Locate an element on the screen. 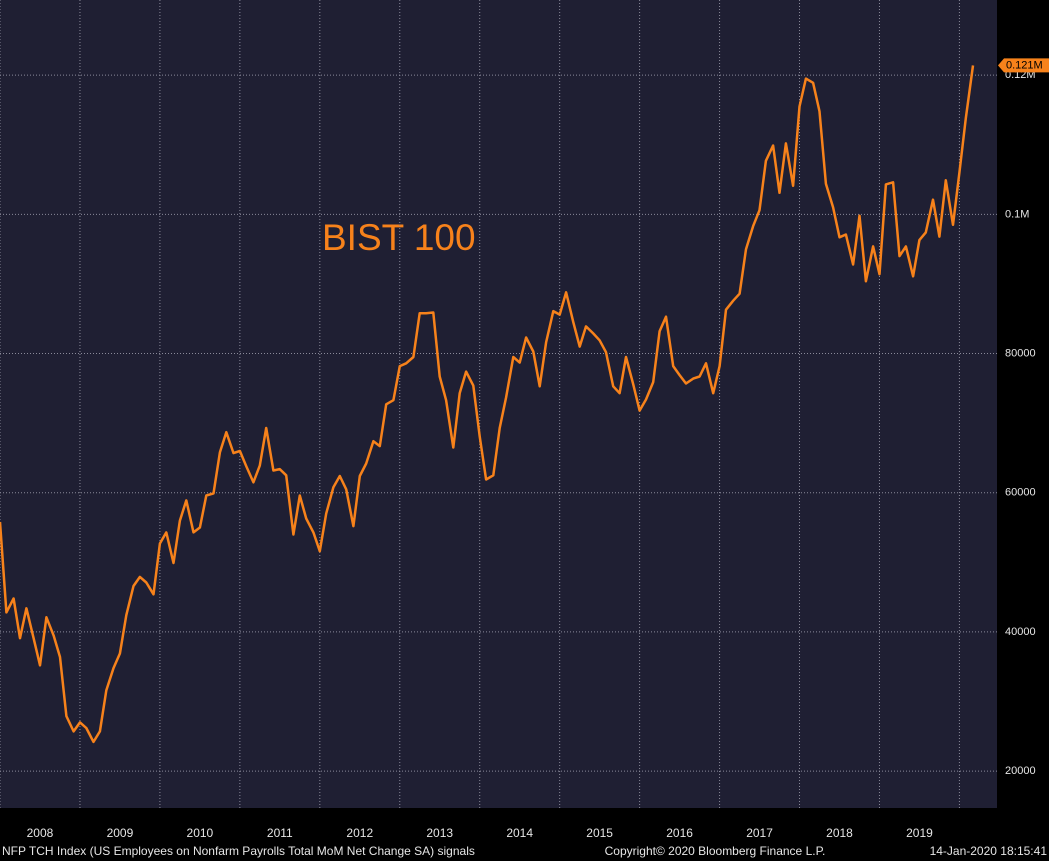  x-tick-label: 2018 is located at coordinates (839, 833).